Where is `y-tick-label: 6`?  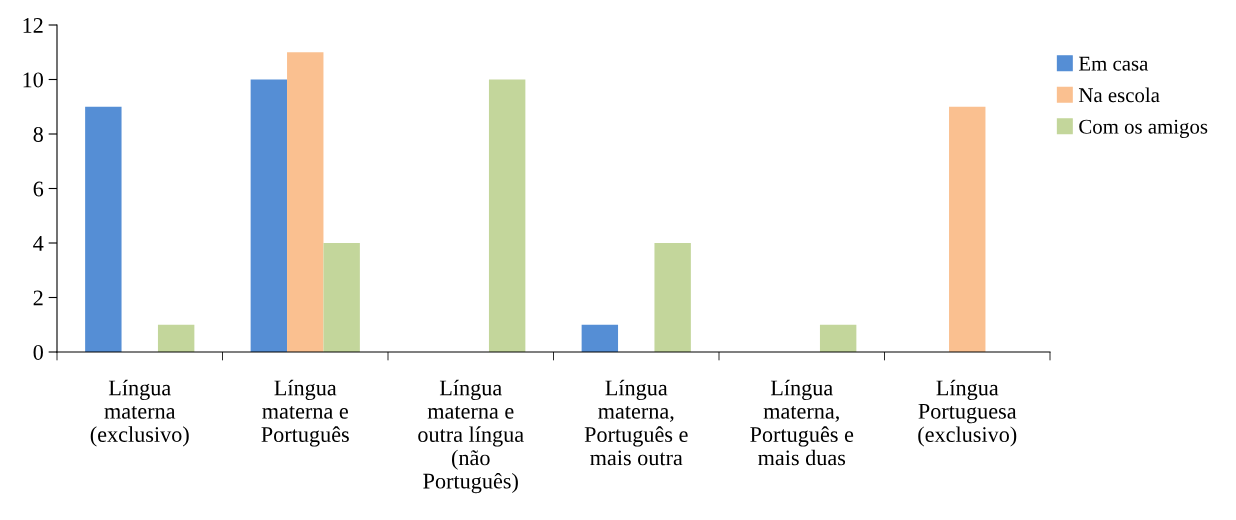 y-tick-label: 6 is located at coordinates (38, 189).